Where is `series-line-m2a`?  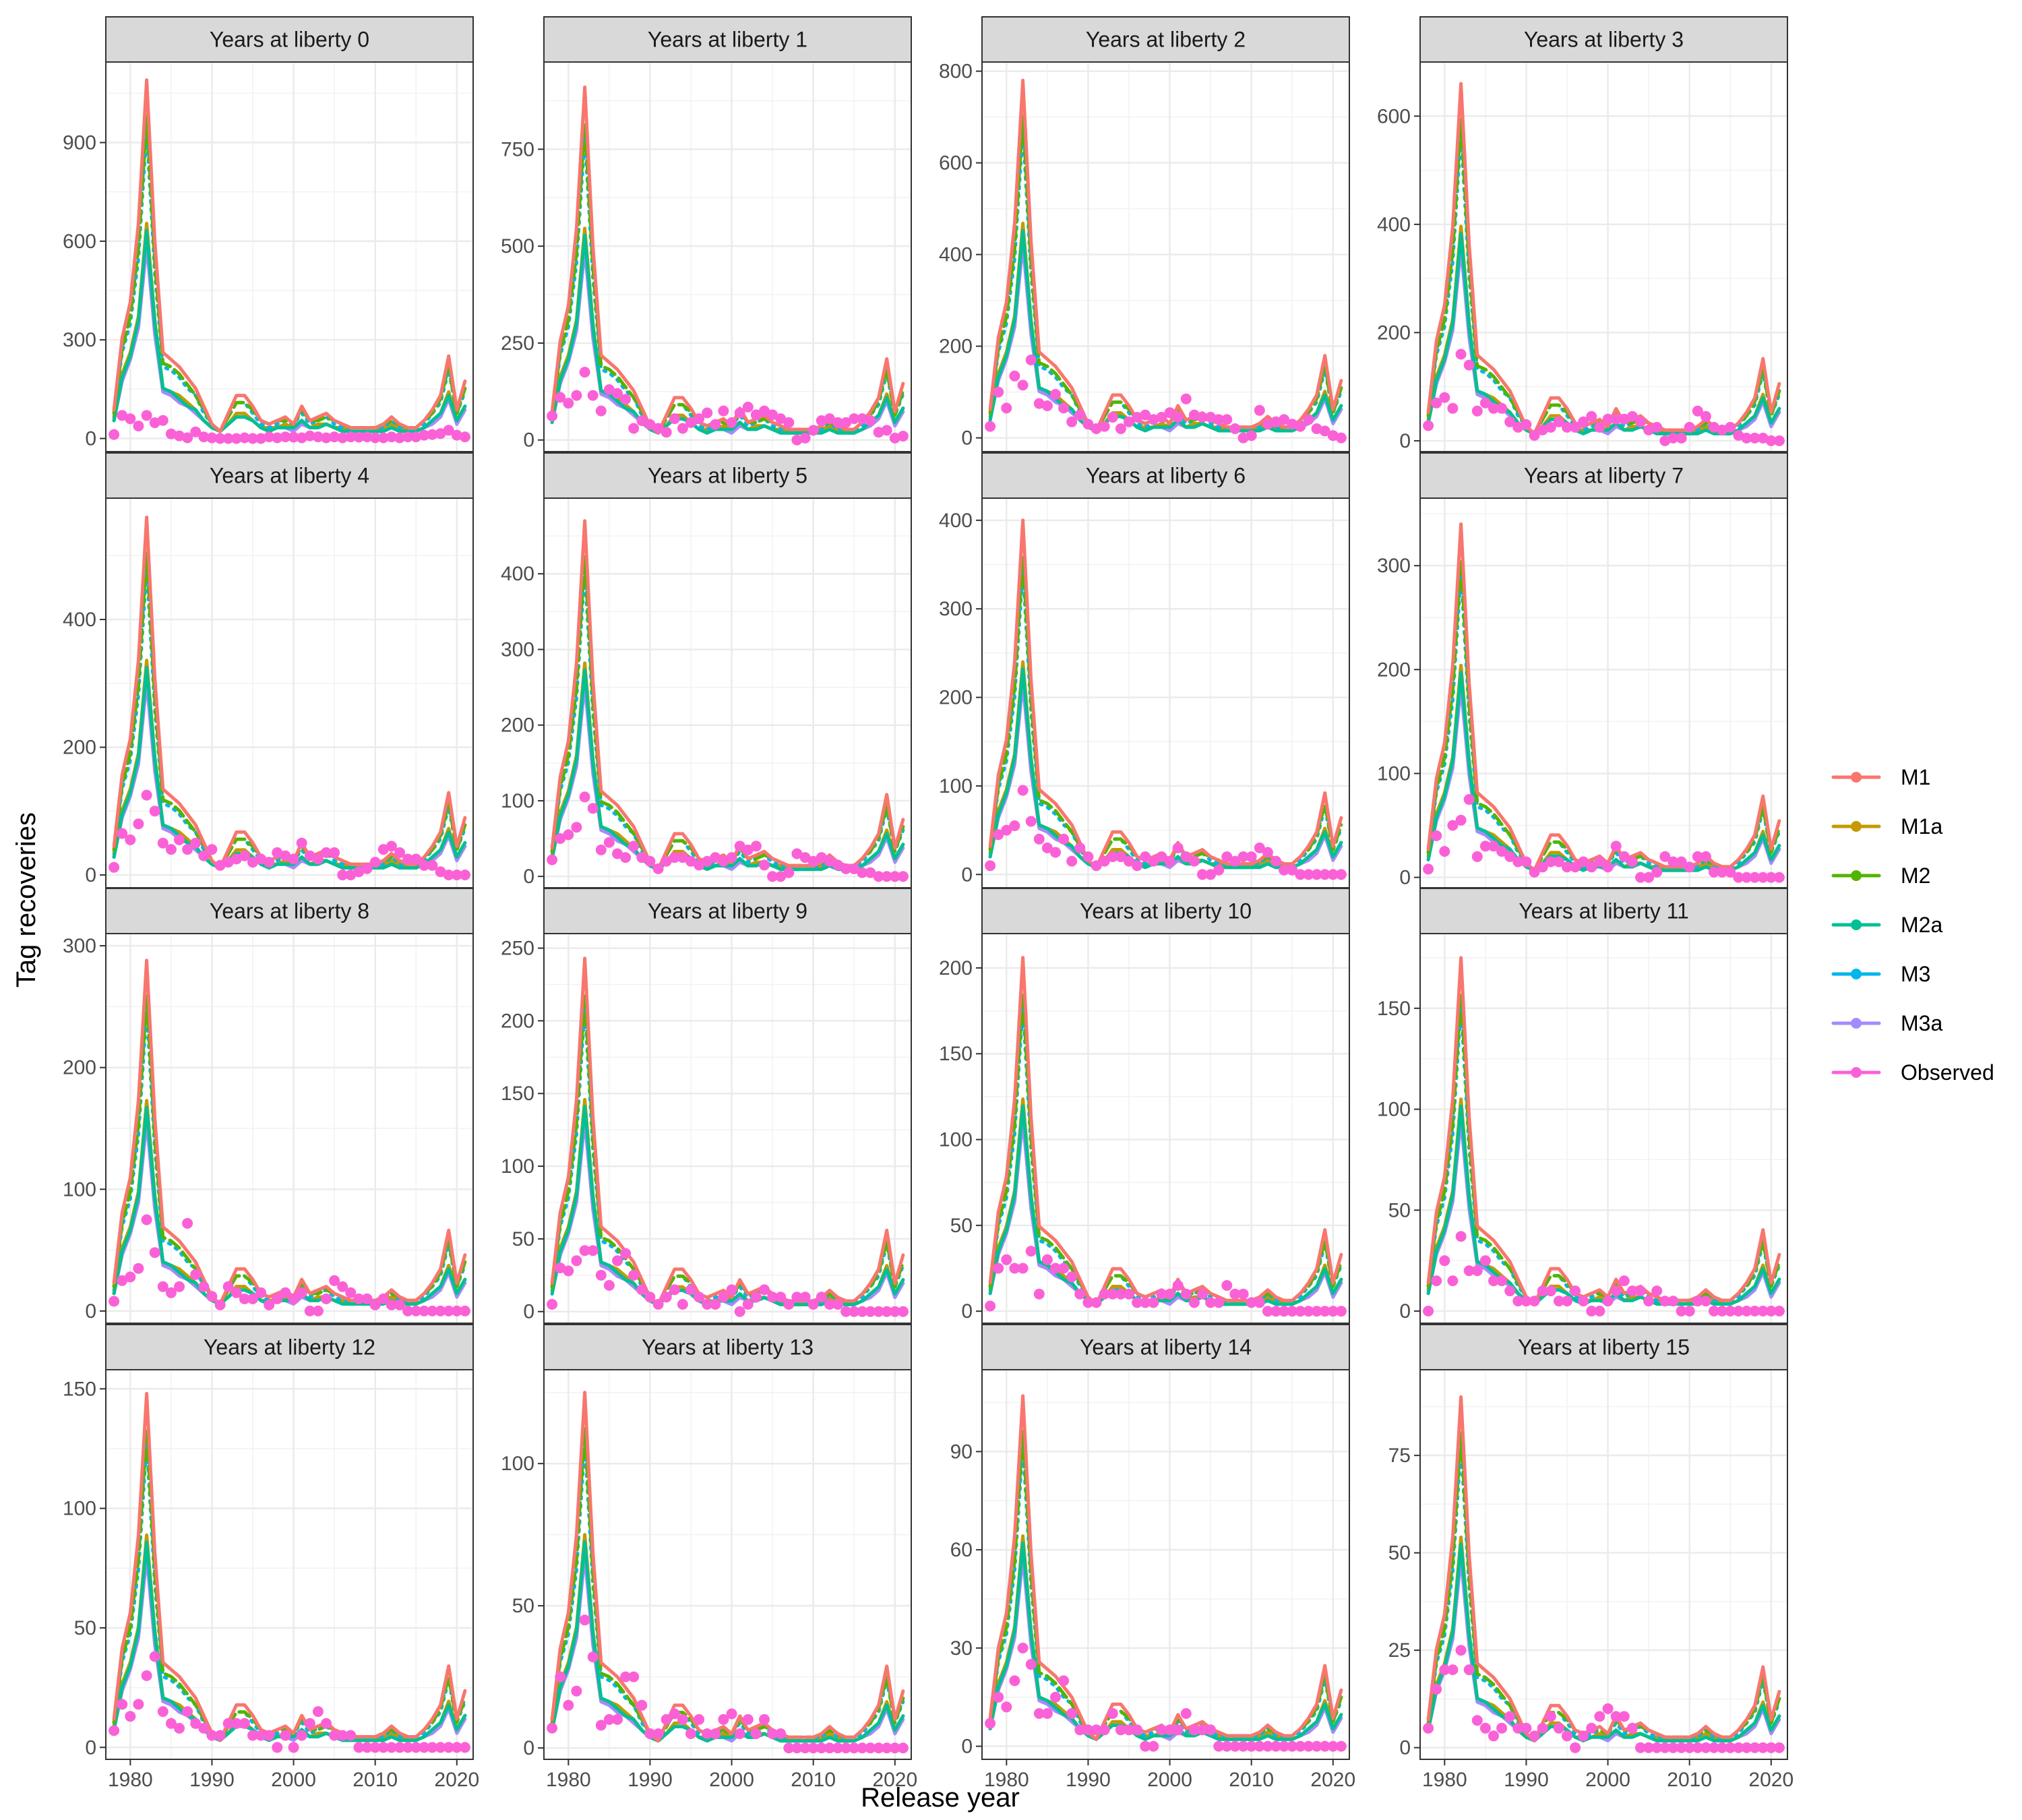
series-line-m2a is located at coordinates (1165, 1205).